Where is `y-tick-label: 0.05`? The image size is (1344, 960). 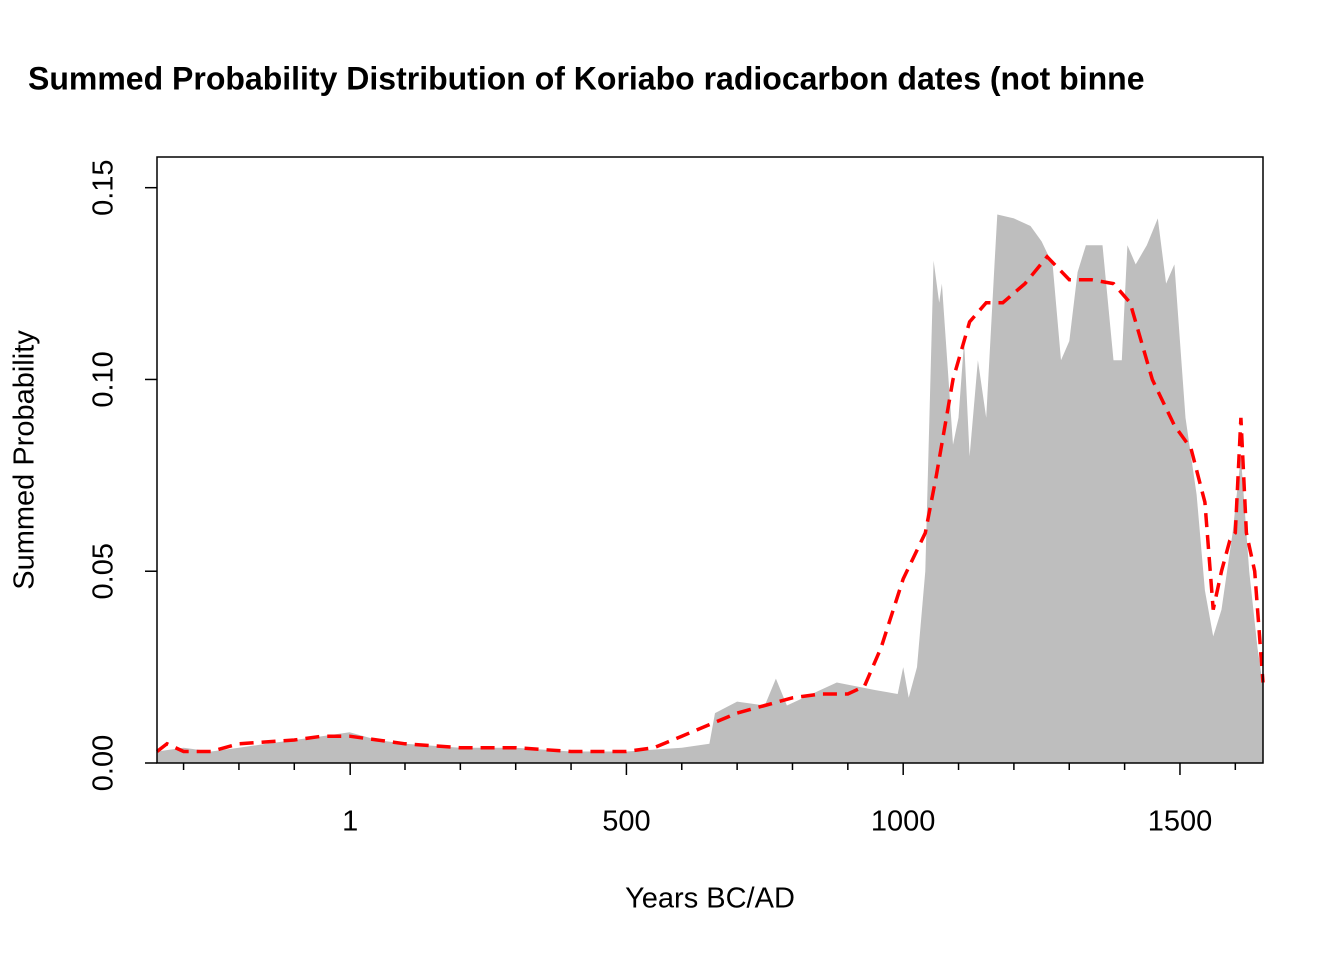 y-tick-label: 0.05 is located at coordinates (104, 571).